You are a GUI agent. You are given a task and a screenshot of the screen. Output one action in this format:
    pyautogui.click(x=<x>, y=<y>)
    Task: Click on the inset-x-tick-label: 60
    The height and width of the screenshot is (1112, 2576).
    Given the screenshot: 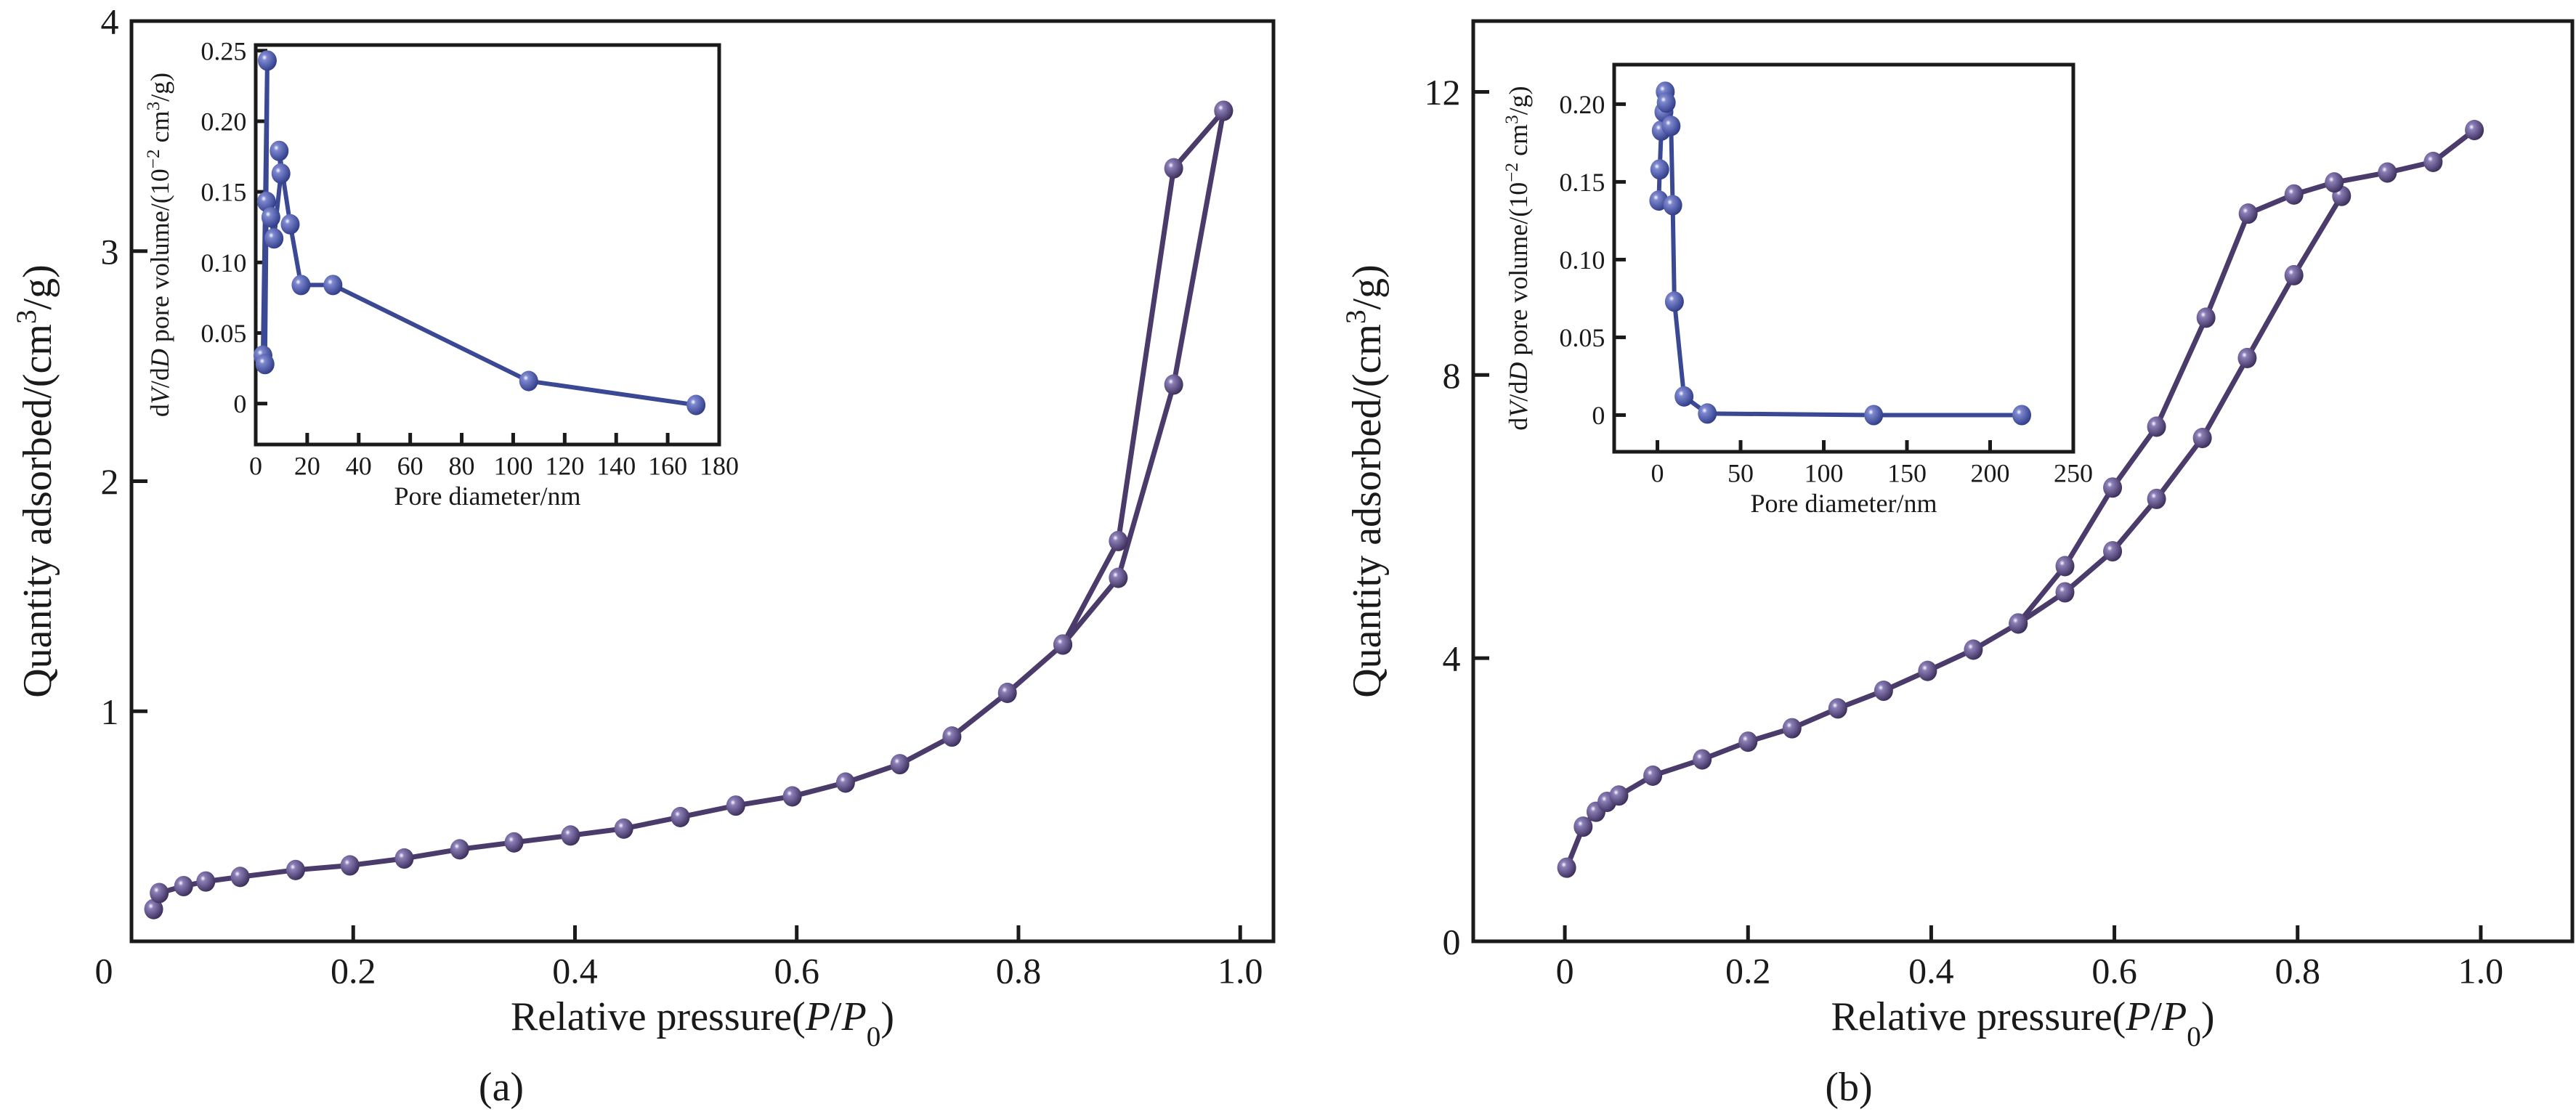 What is the action you would take?
    pyautogui.click(x=411, y=466)
    